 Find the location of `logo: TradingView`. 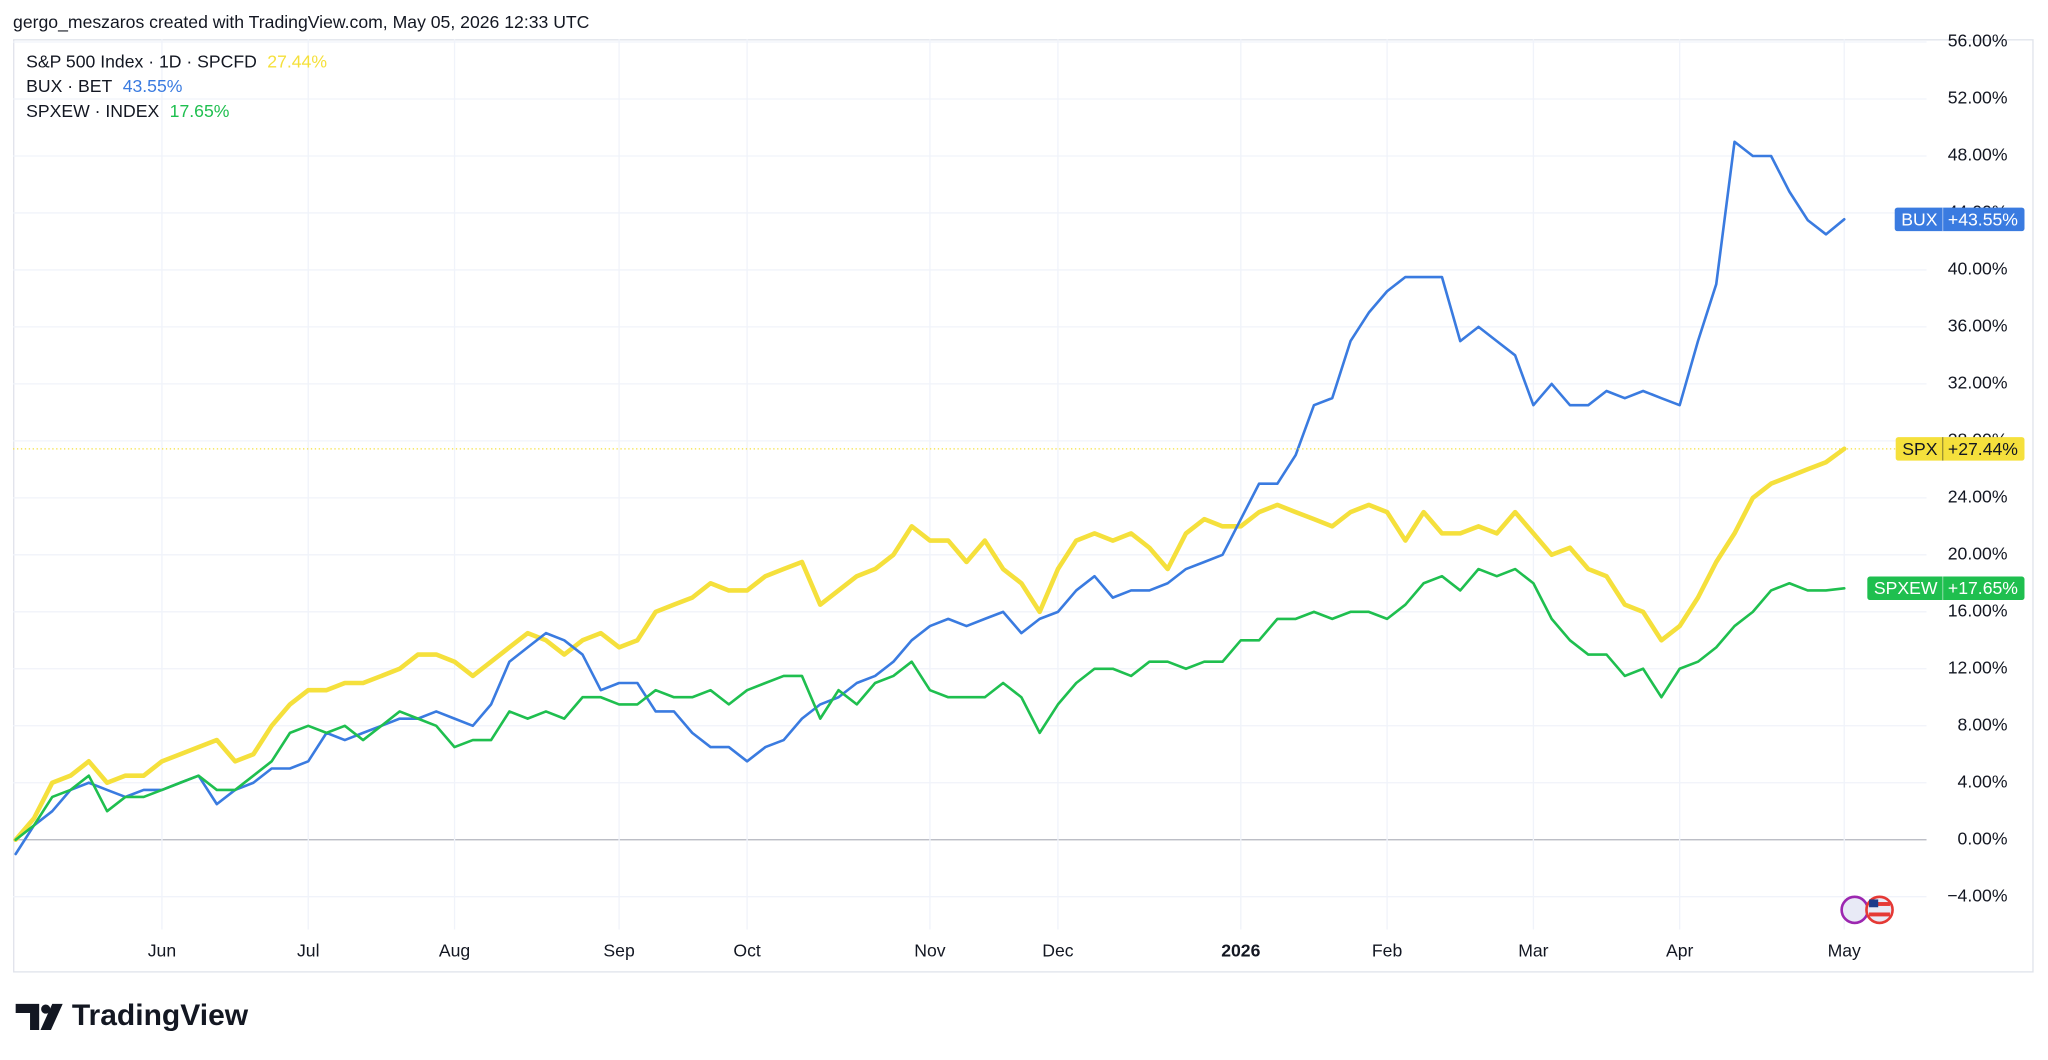

logo: TradingView is located at coordinates (132, 1015).